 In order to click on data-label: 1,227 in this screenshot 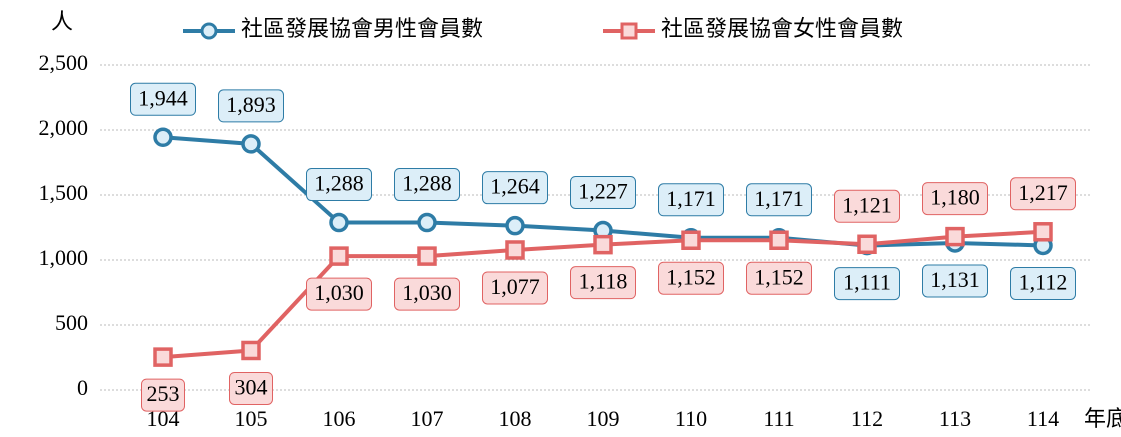, I will do `click(603, 191)`.